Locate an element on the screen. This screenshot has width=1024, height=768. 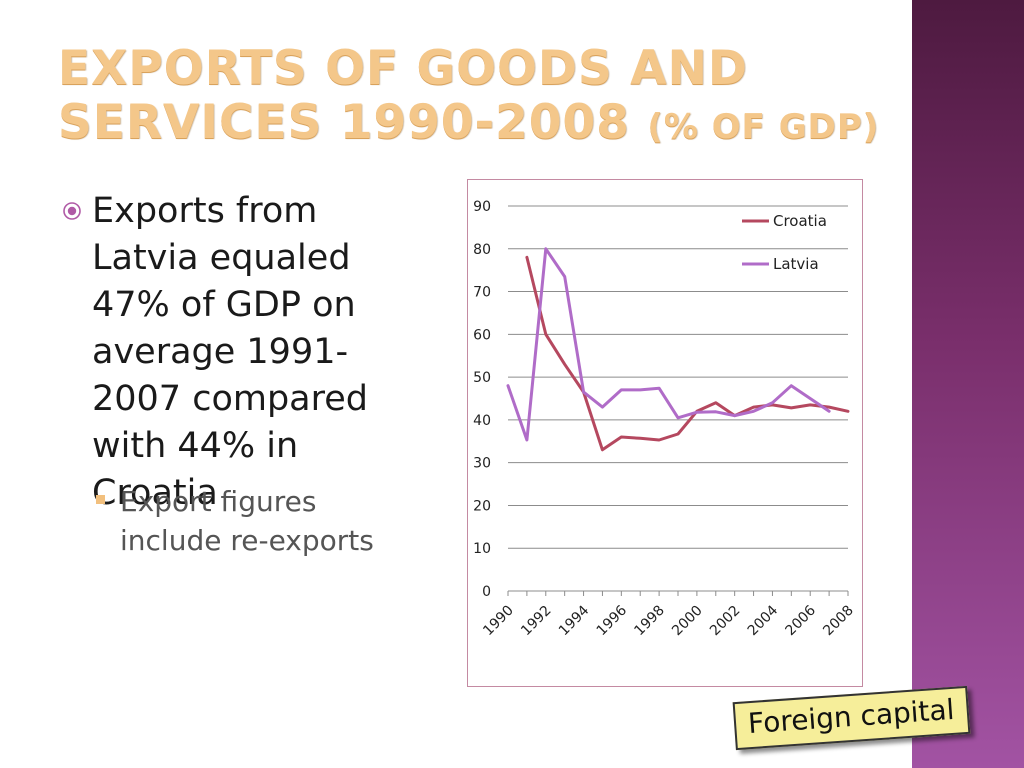
y-tick-label: 80 is located at coordinates (482, 250).